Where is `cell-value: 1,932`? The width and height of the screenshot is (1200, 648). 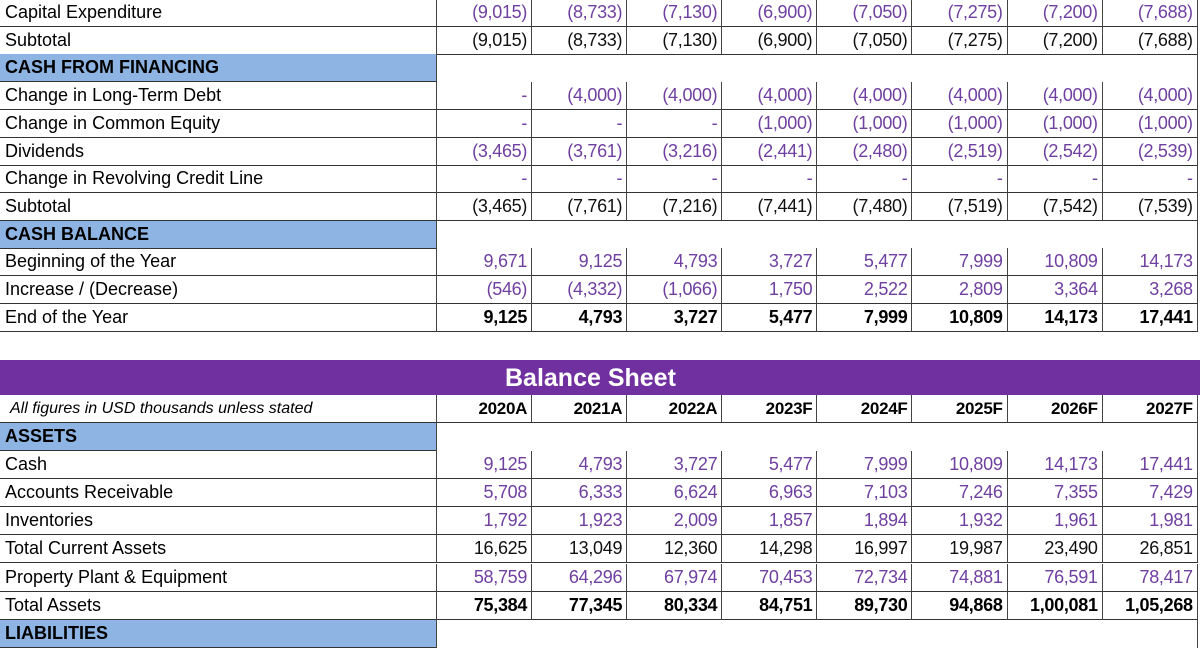
cell-value: 1,932 is located at coordinates (960, 521).